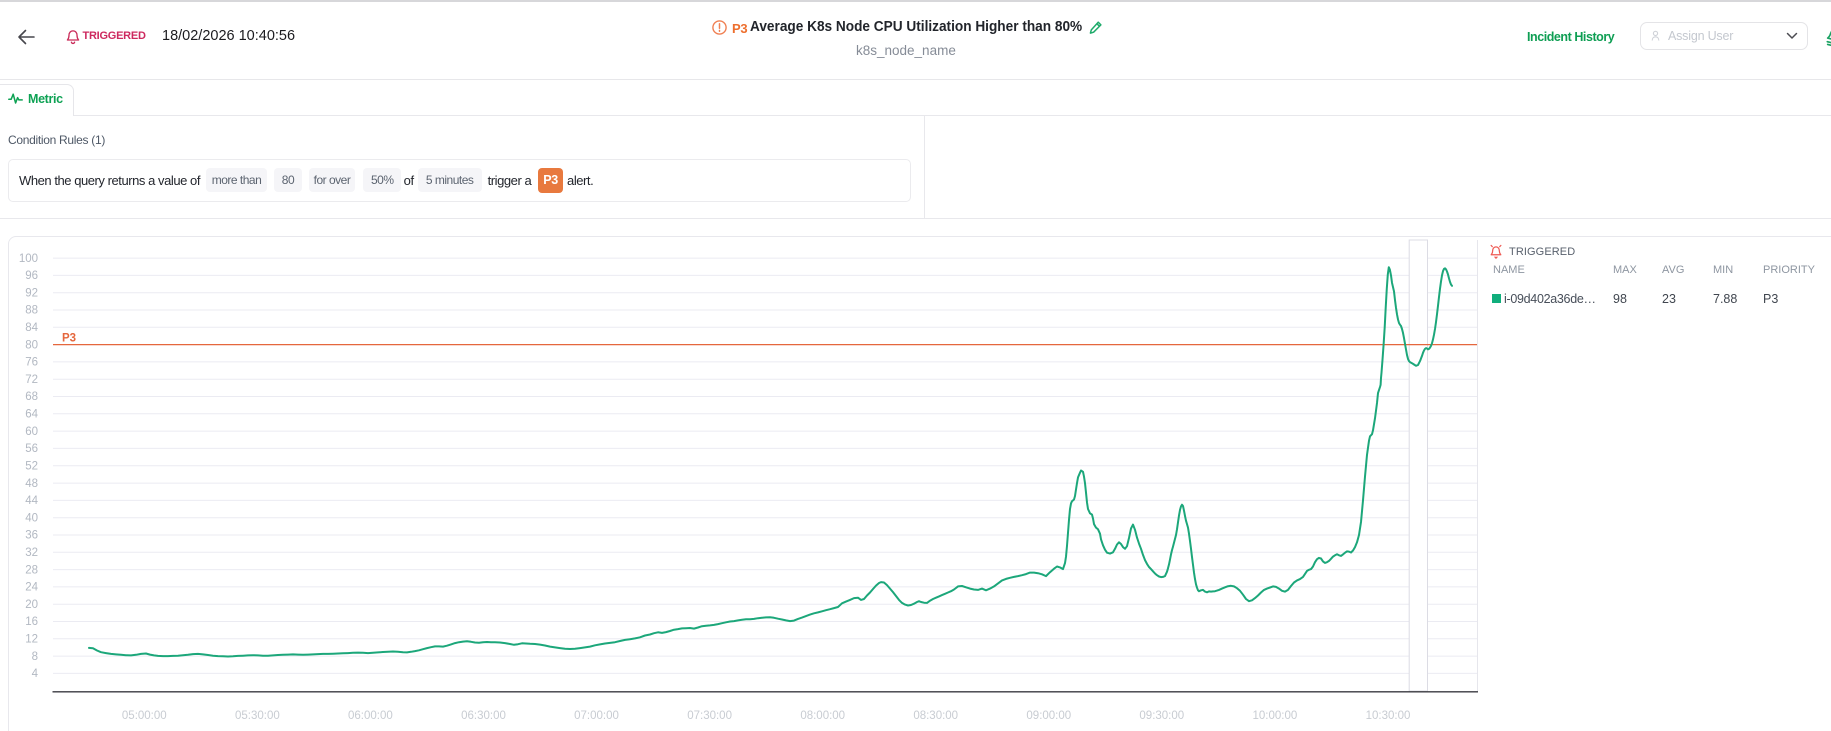 This screenshot has height=731, width=1831. What do you see at coordinates (1161, 716) in the screenshot?
I see `svg-text: 09:30:00` at bounding box center [1161, 716].